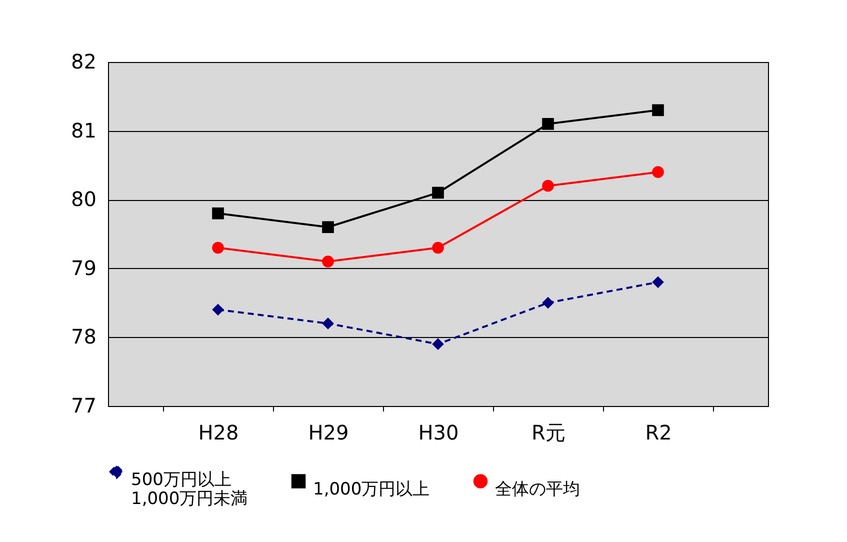  Describe the element at coordinates (438, 432) in the screenshot. I see `x-tick-label: H30` at that location.